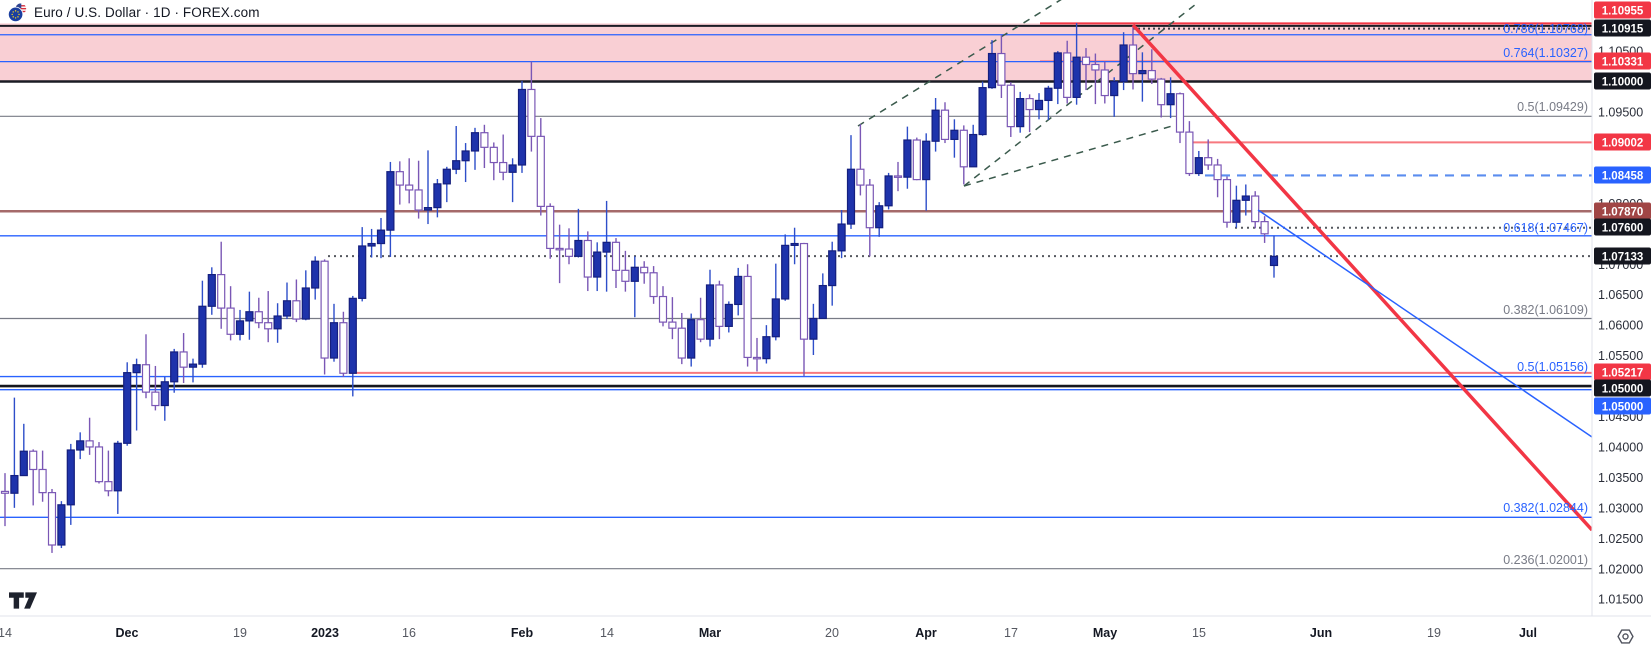  What do you see at coordinates (147, 12) in the screenshot?
I see `symbol-title: Euro / U.S. Dollar · 1D · FOREX.com` at bounding box center [147, 12].